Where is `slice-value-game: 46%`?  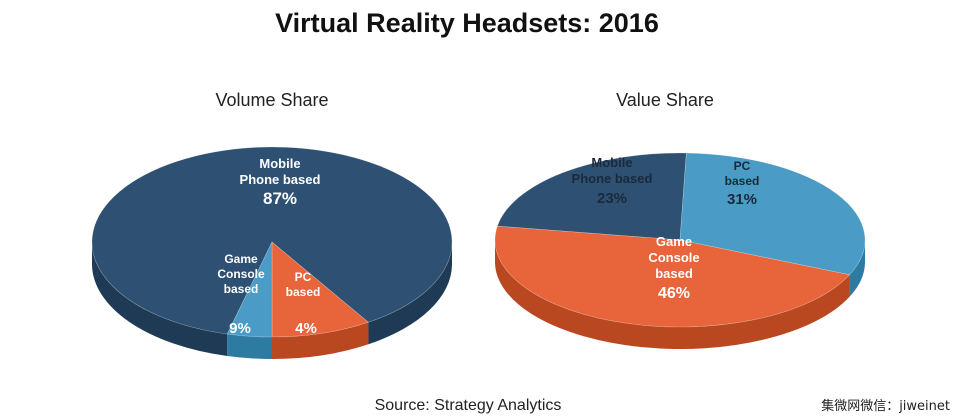
slice-value-game: 46% is located at coordinates (674, 293).